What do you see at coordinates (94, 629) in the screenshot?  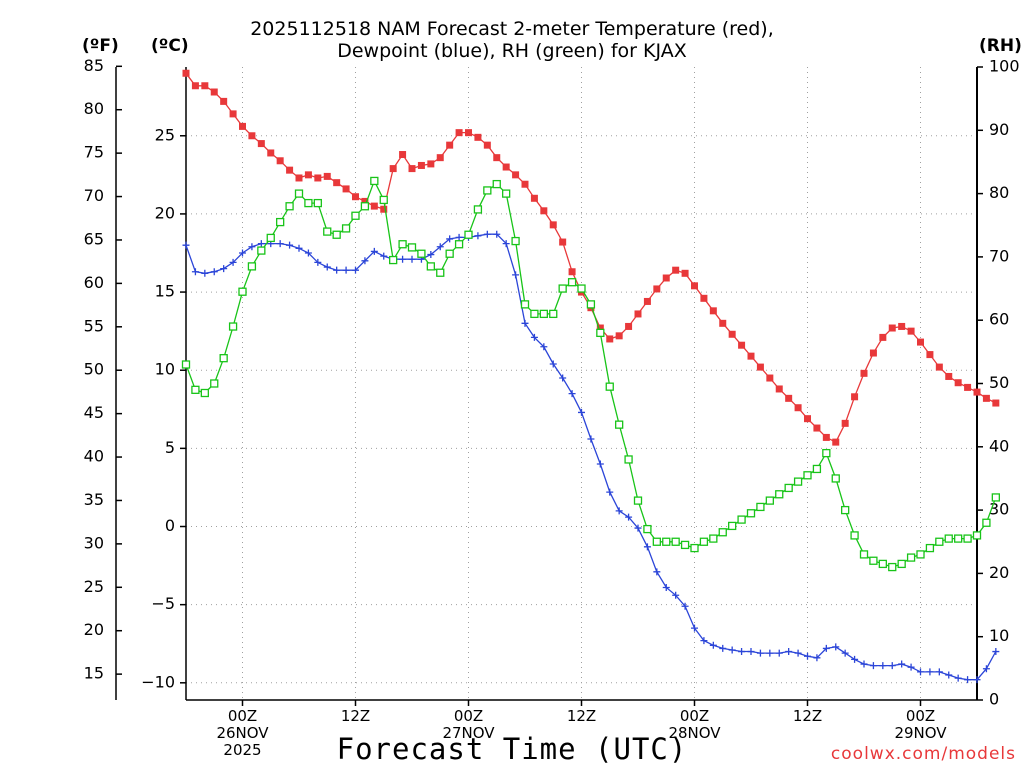 I see `fahrenheit-tick-label: 20` at bounding box center [94, 629].